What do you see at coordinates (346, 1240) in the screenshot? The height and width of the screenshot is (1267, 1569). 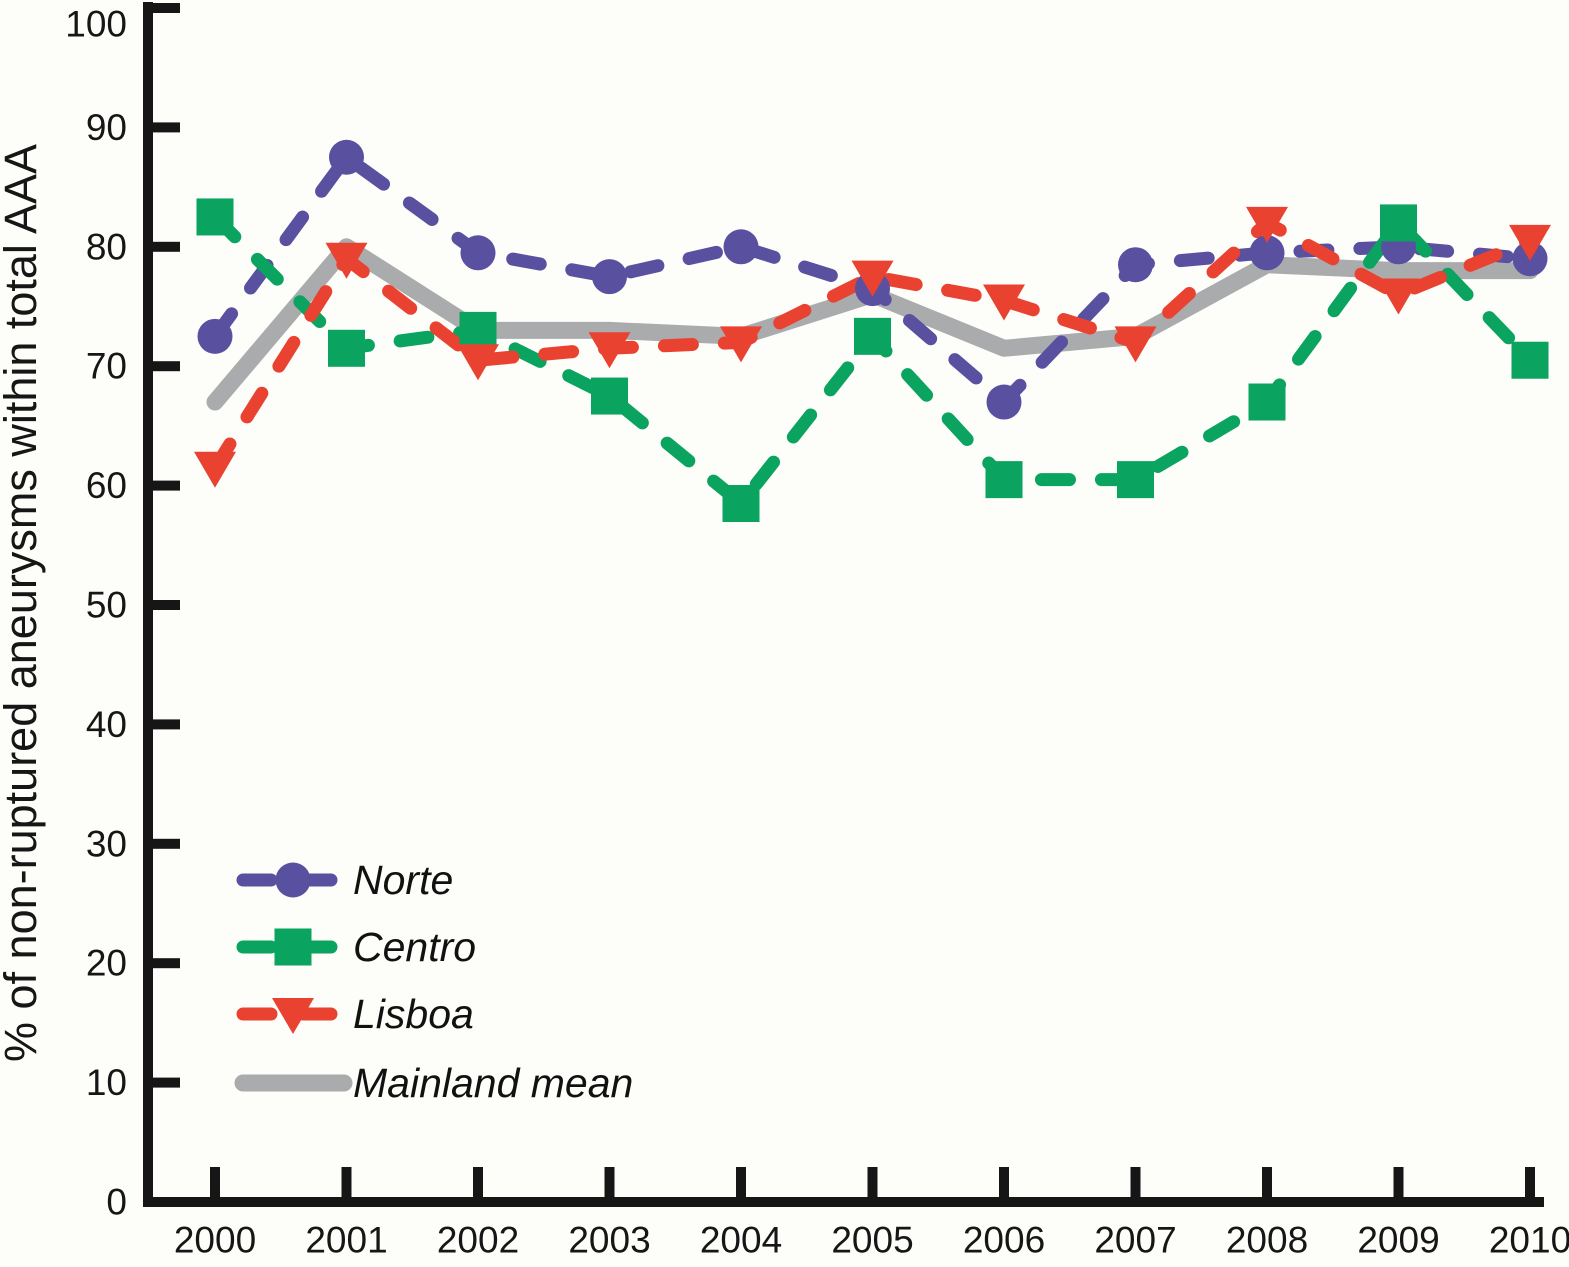 I see `x-tick-label: 2001` at bounding box center [346, 1240].